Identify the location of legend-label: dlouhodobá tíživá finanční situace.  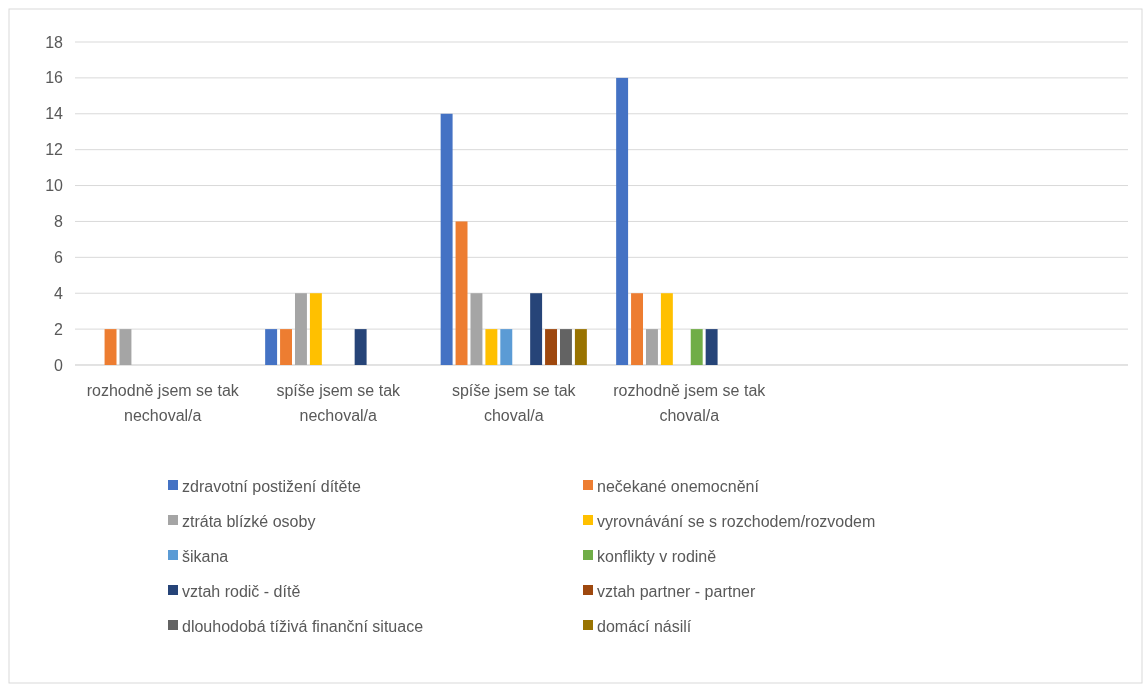
(303, 626).